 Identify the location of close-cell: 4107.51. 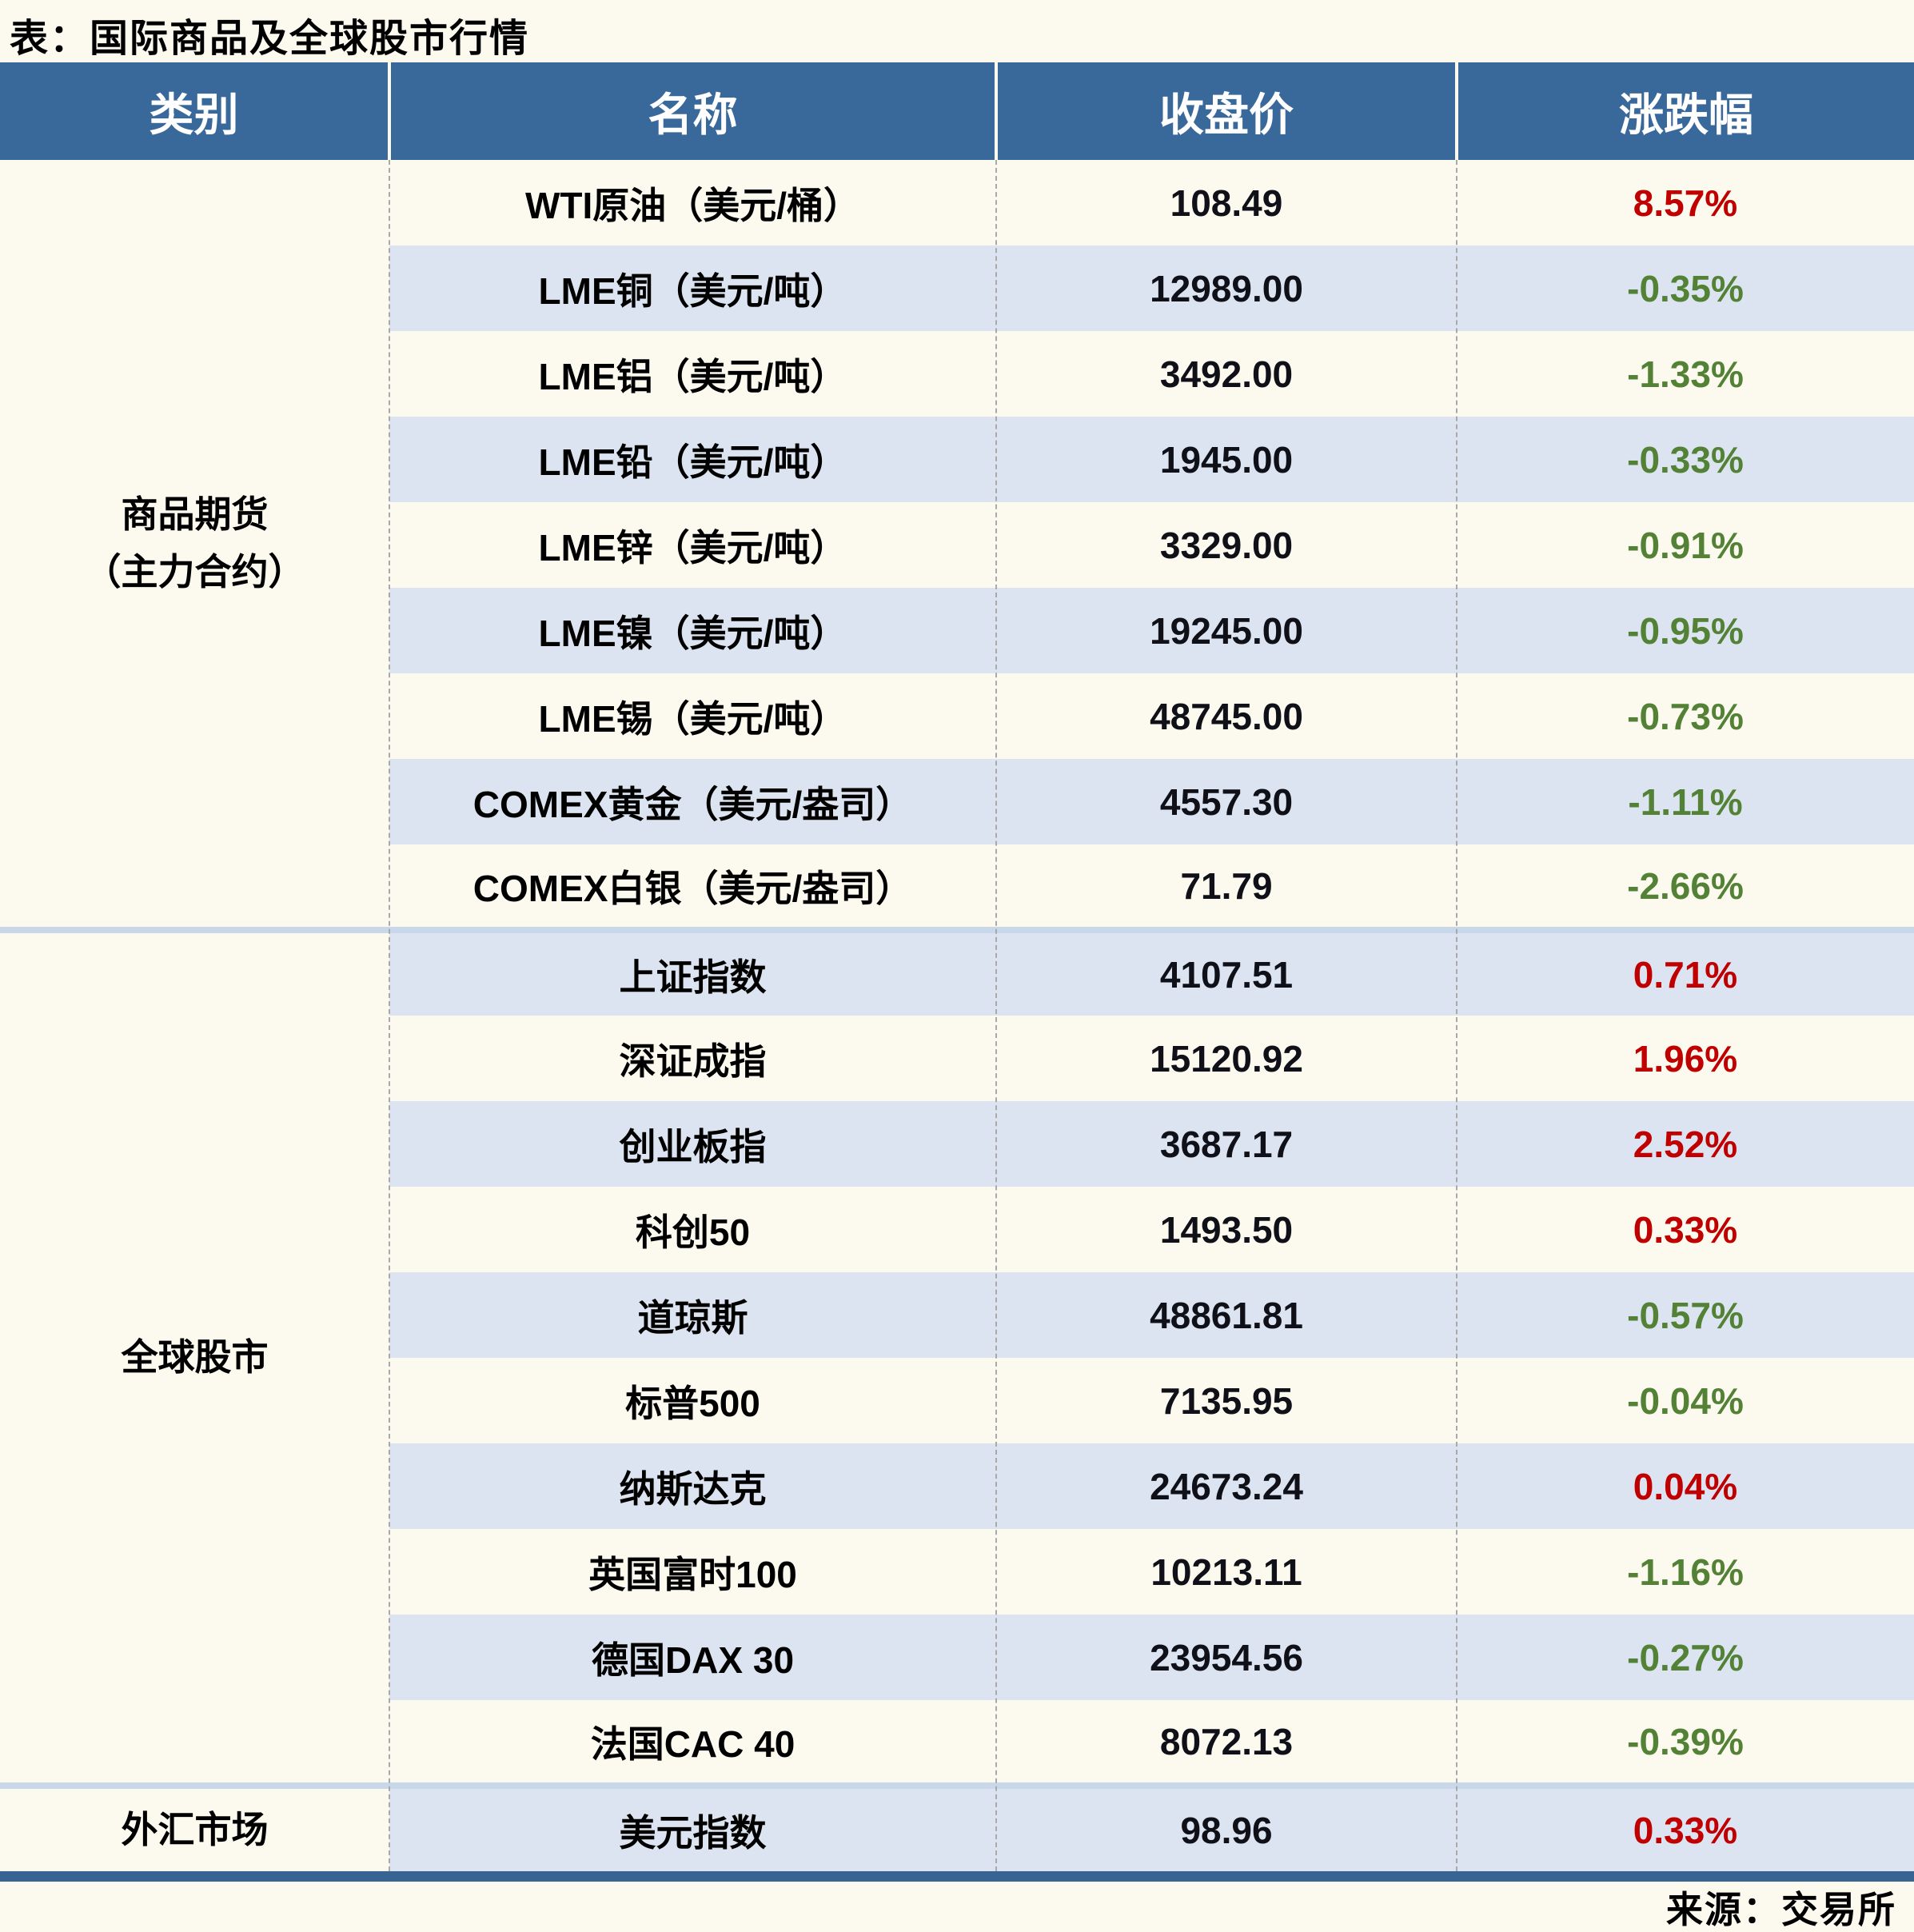
(1226, 972).